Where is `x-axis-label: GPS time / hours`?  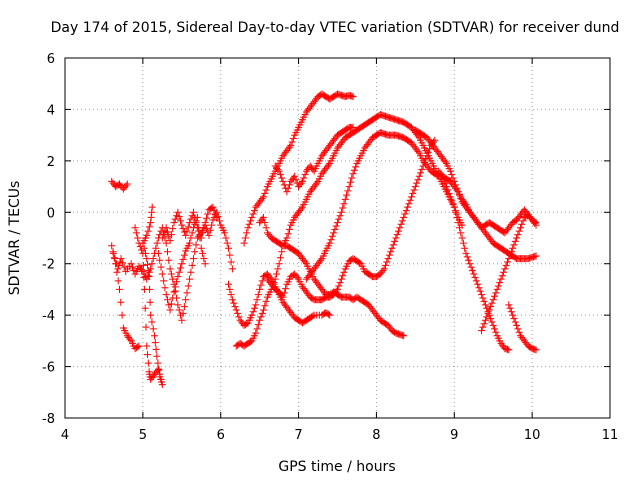 x-axis-label: GPS time / hours is located at coordinates (336, 467).